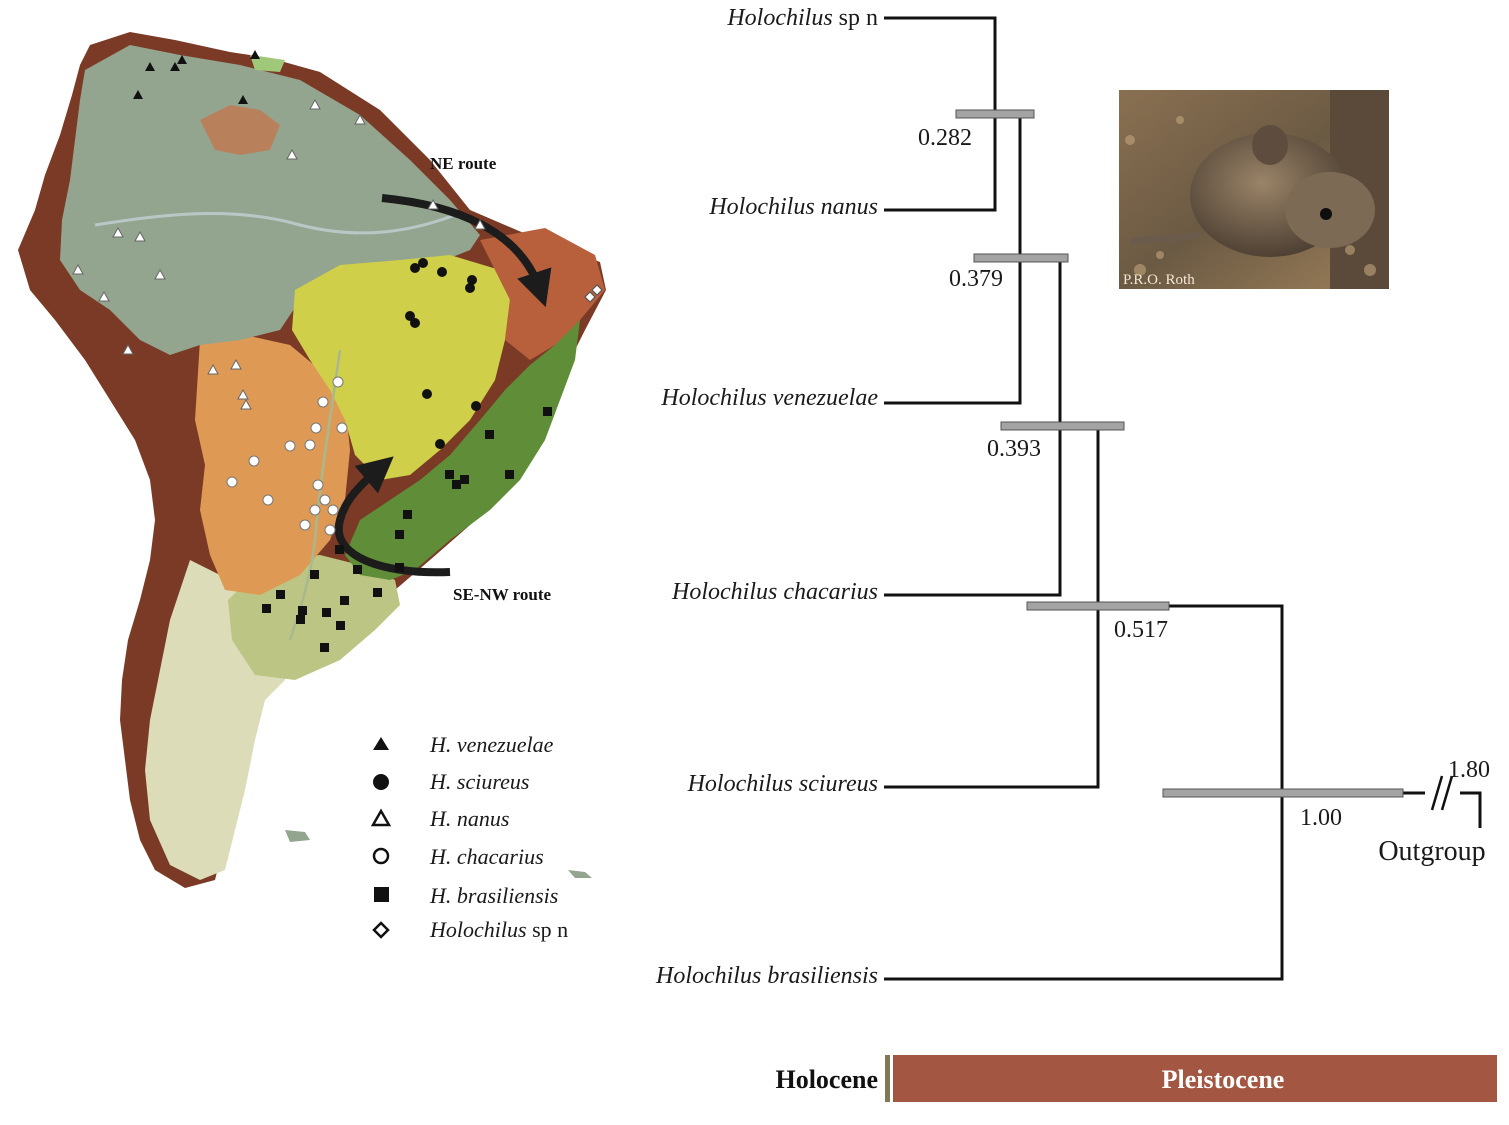 This screenshot has width=1509, height=1125. I want to click on svg-text: H. brasiliensis, so click(493, 895).